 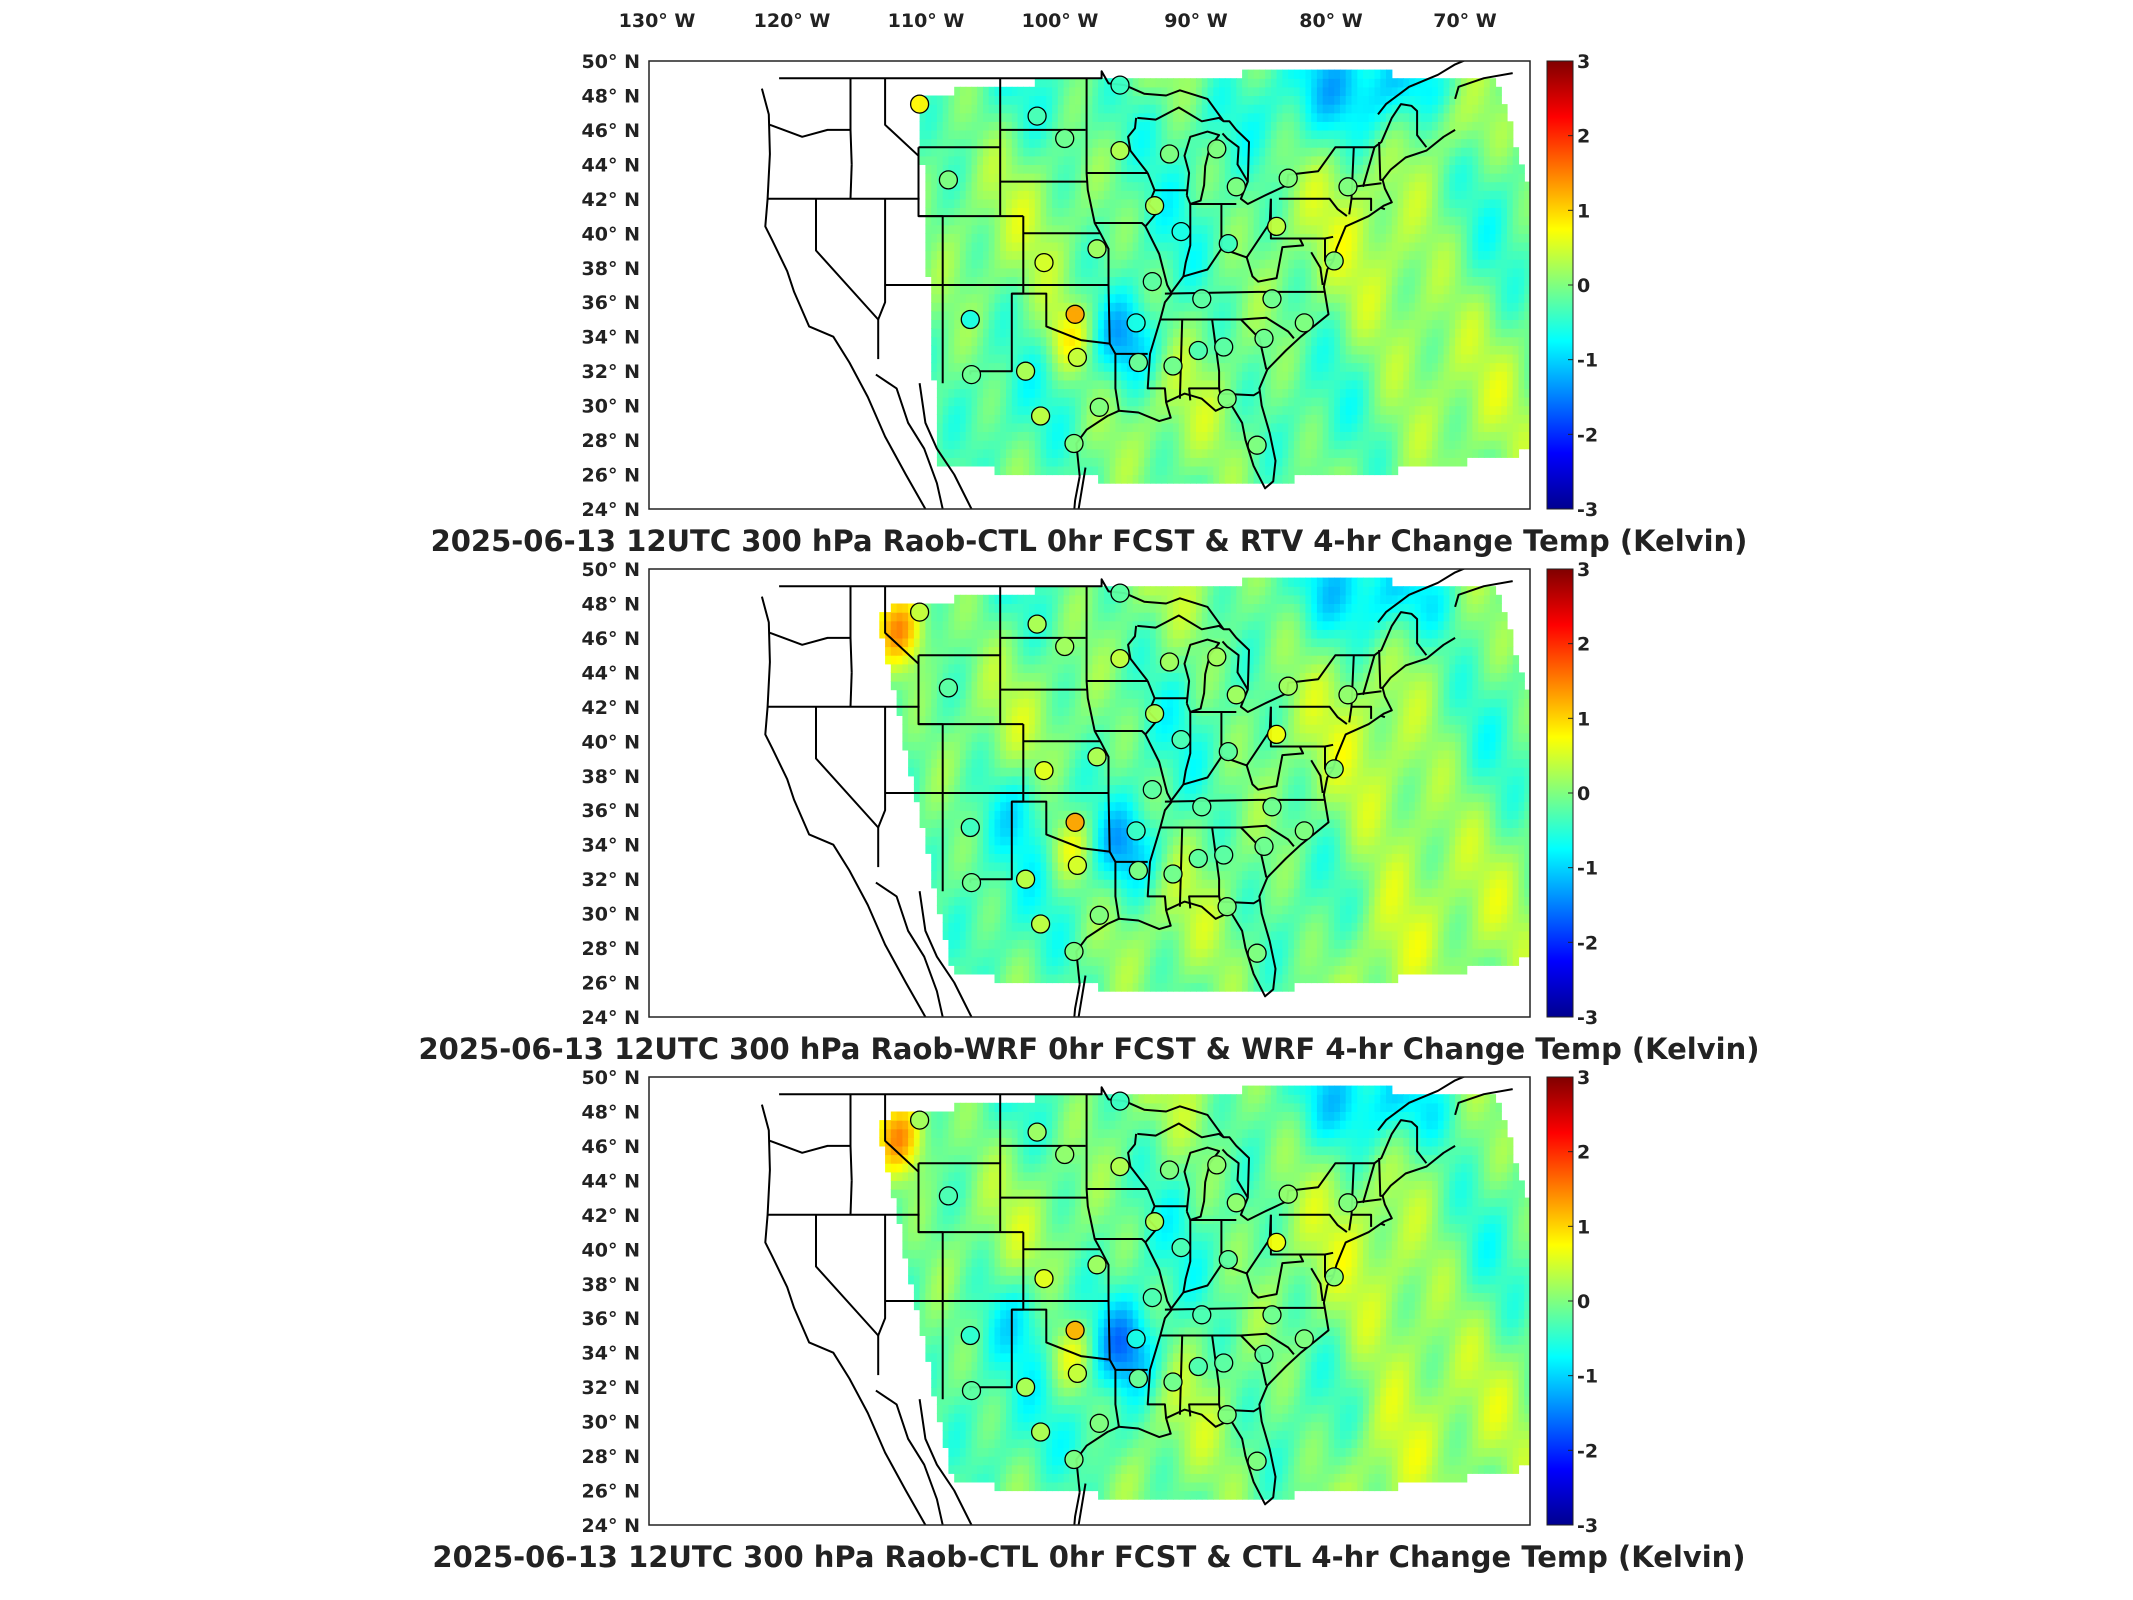 I want to click on longitude-labels: 130° W 120° W 110° W 100° W 90° W 80° W 70° W, so click(x=1058, y=21).